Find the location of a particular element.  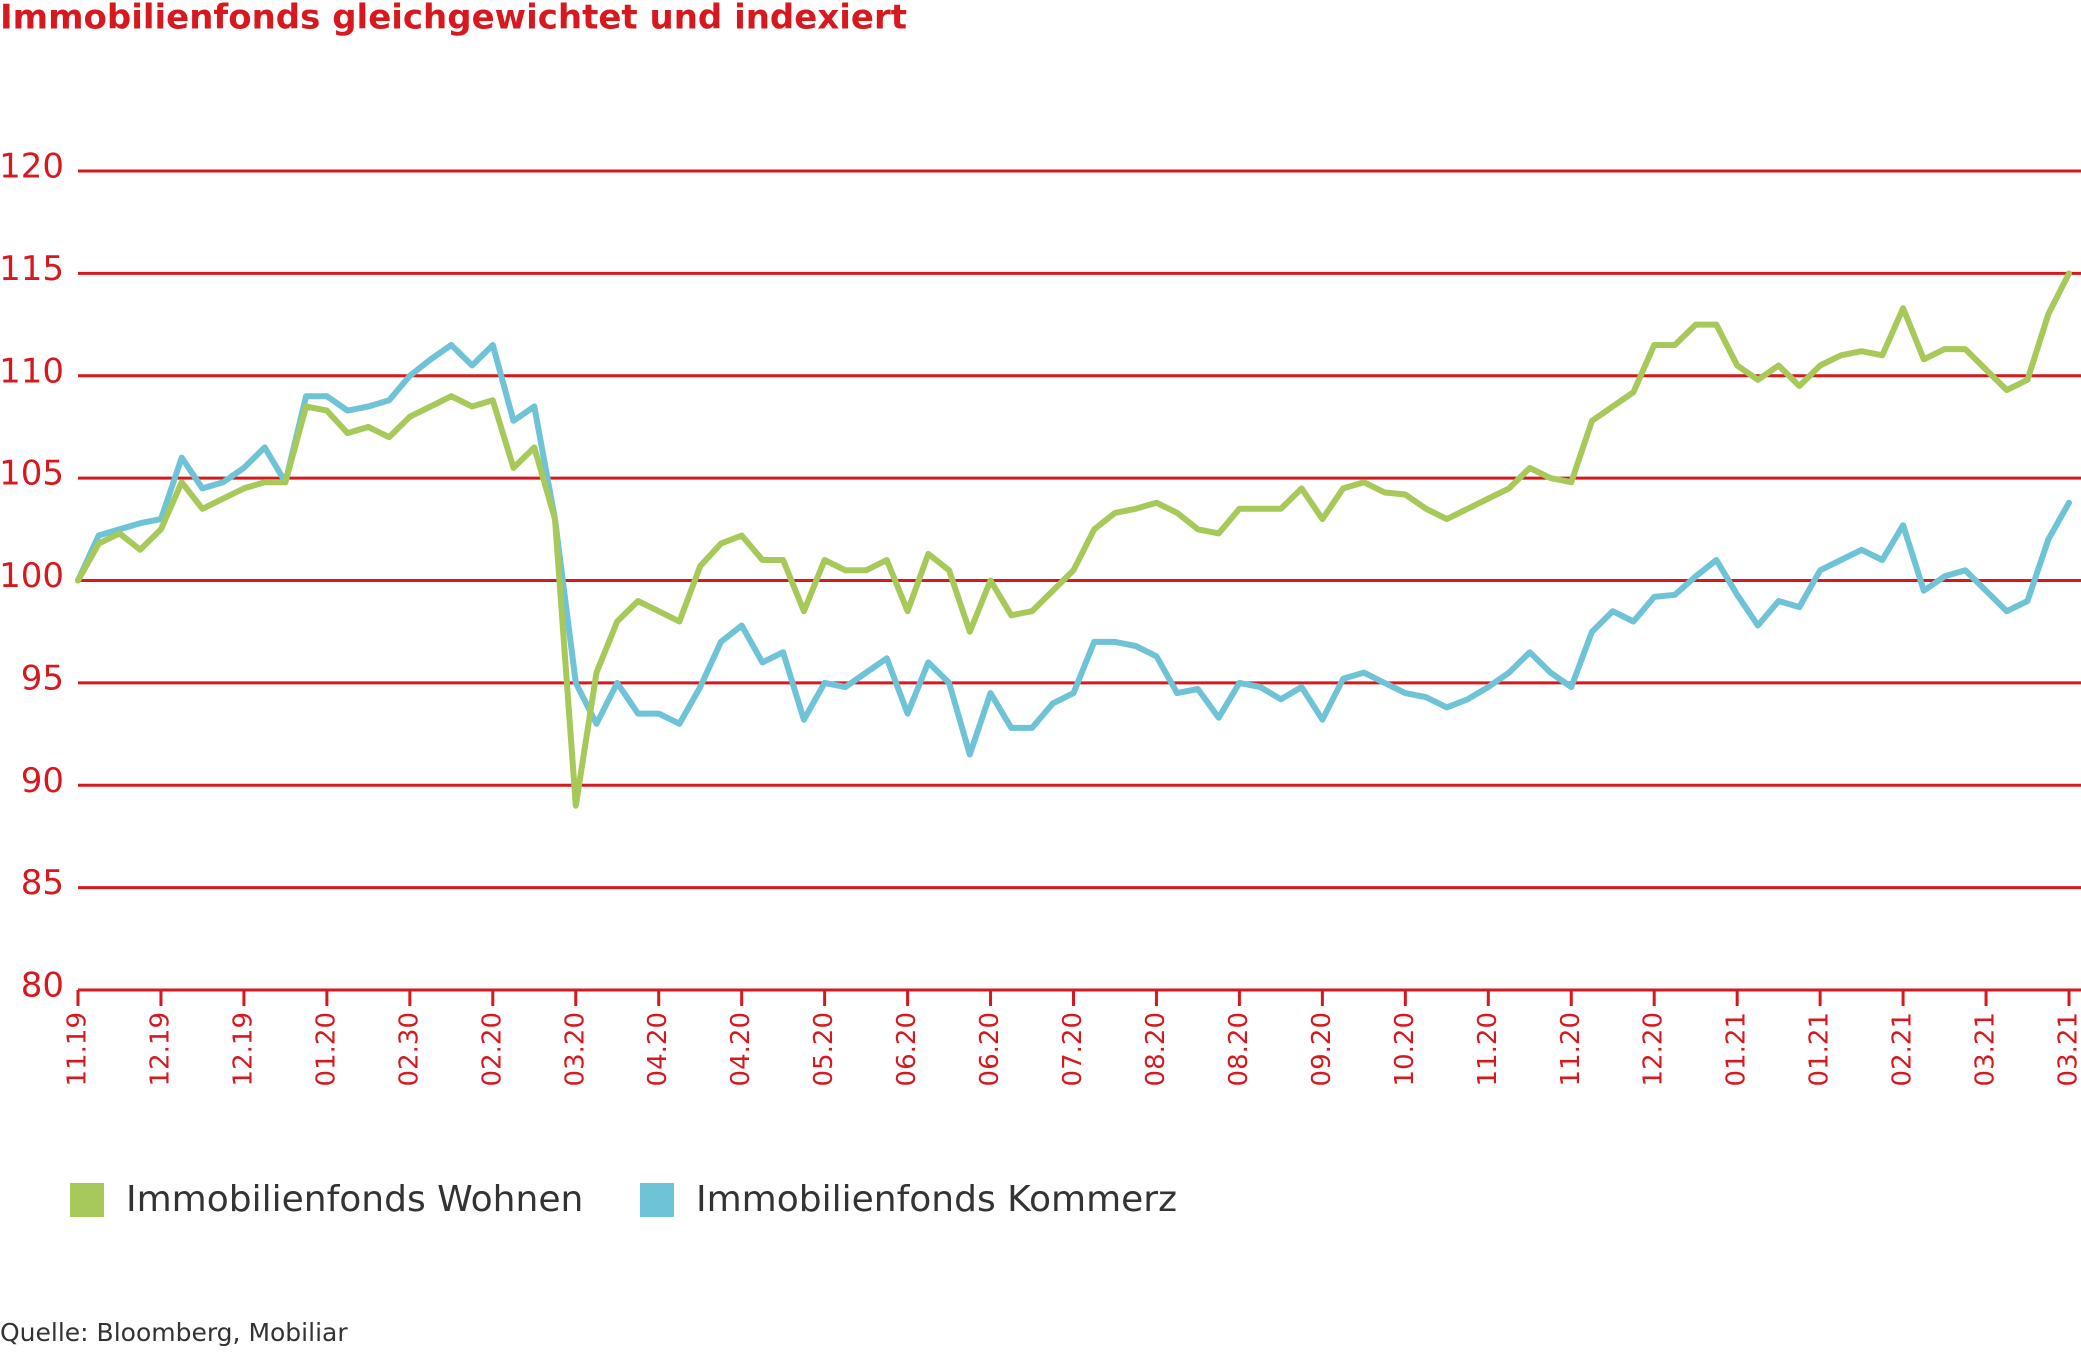

y-tick-label: 115 is located at coordinates (32, 269).